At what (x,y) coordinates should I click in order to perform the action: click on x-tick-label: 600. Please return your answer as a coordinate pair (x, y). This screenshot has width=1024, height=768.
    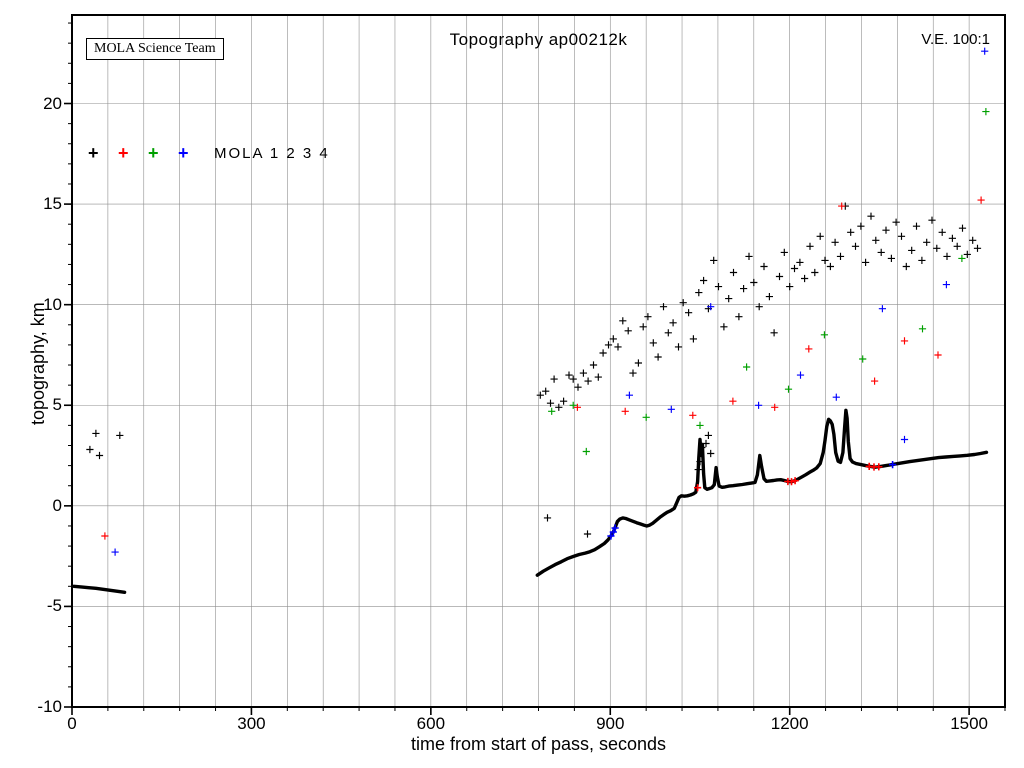
    Looking at the image, I should click on (431, 723).